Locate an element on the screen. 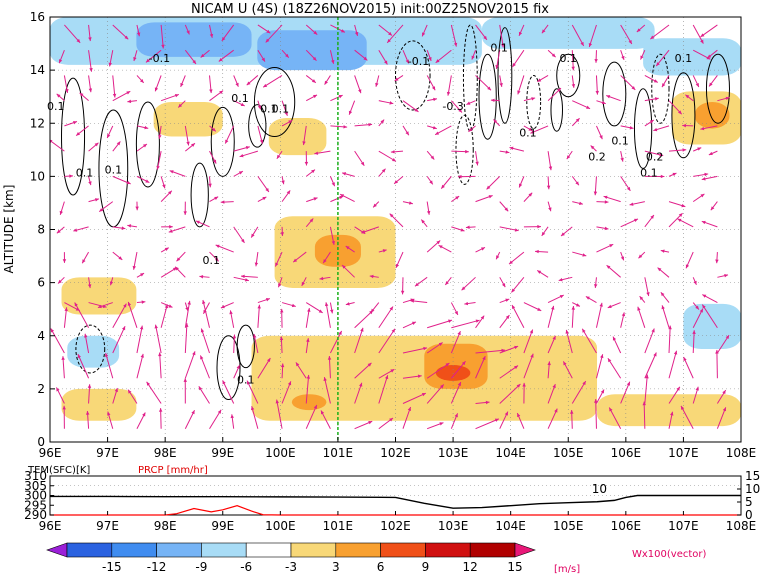  surface-x-tick-label: 104E is located at coordinates (510, 526).